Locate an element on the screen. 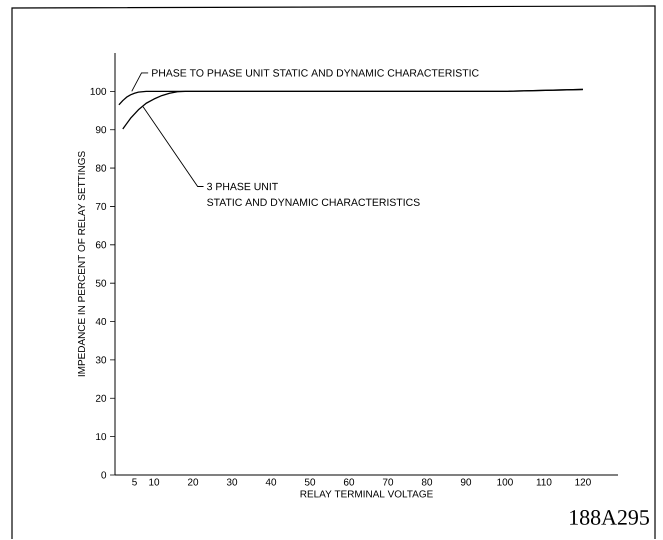  x-tick-label: 60 is located at coordinates (349, 482).